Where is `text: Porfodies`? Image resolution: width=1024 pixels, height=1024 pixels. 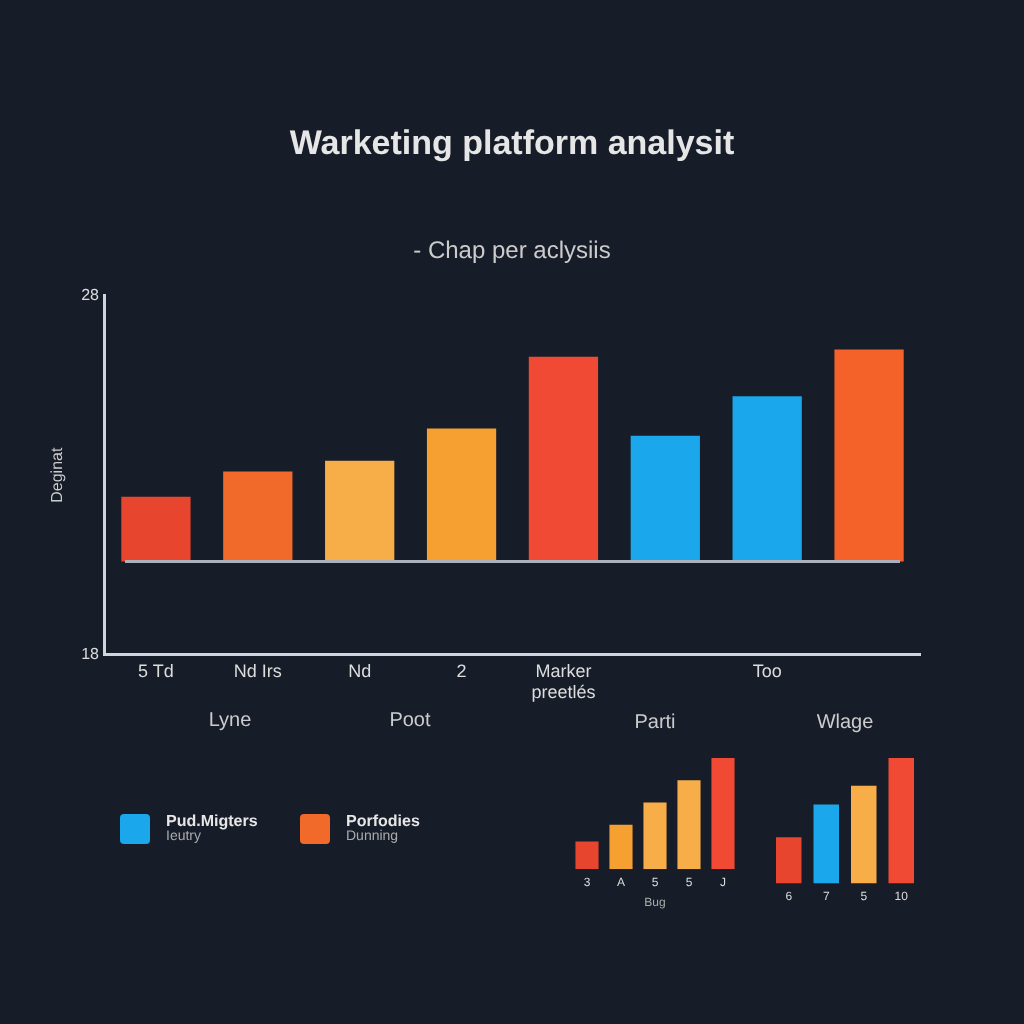
text: Porfodies is located at coordinates (383, 821).